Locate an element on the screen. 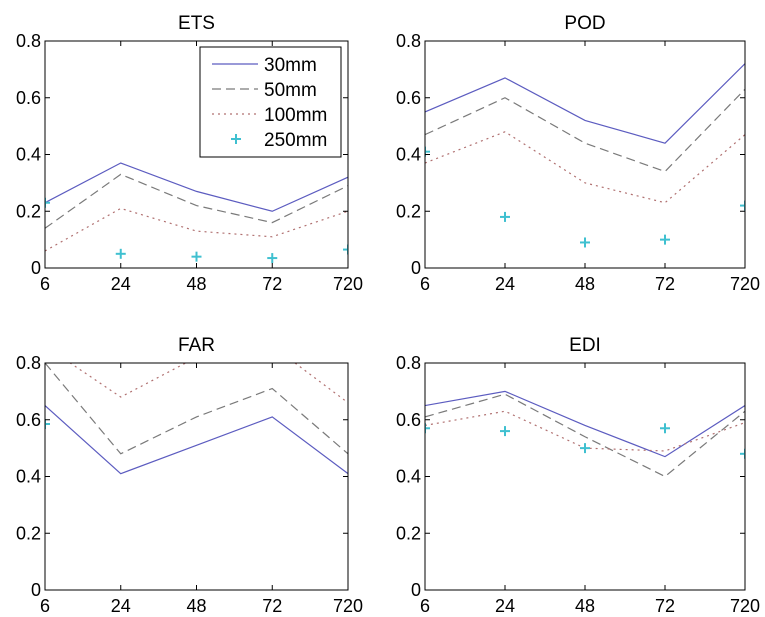 This screenshot has width=765, height=617. plot-frame is located at coordinates (196, 476).